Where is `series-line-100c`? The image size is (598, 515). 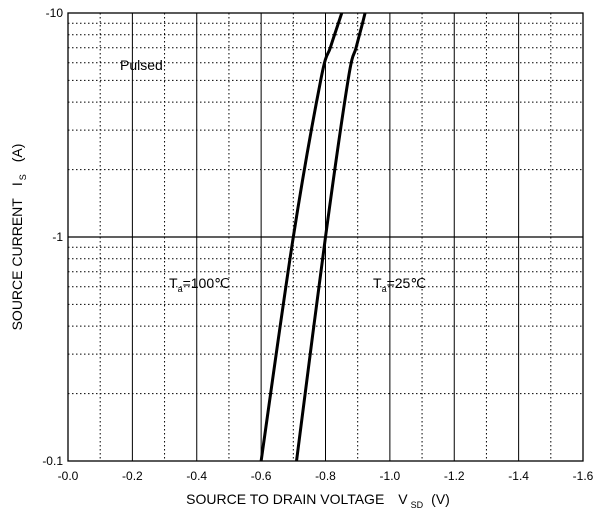 series-line-100c is located at coordinates (301, 237).